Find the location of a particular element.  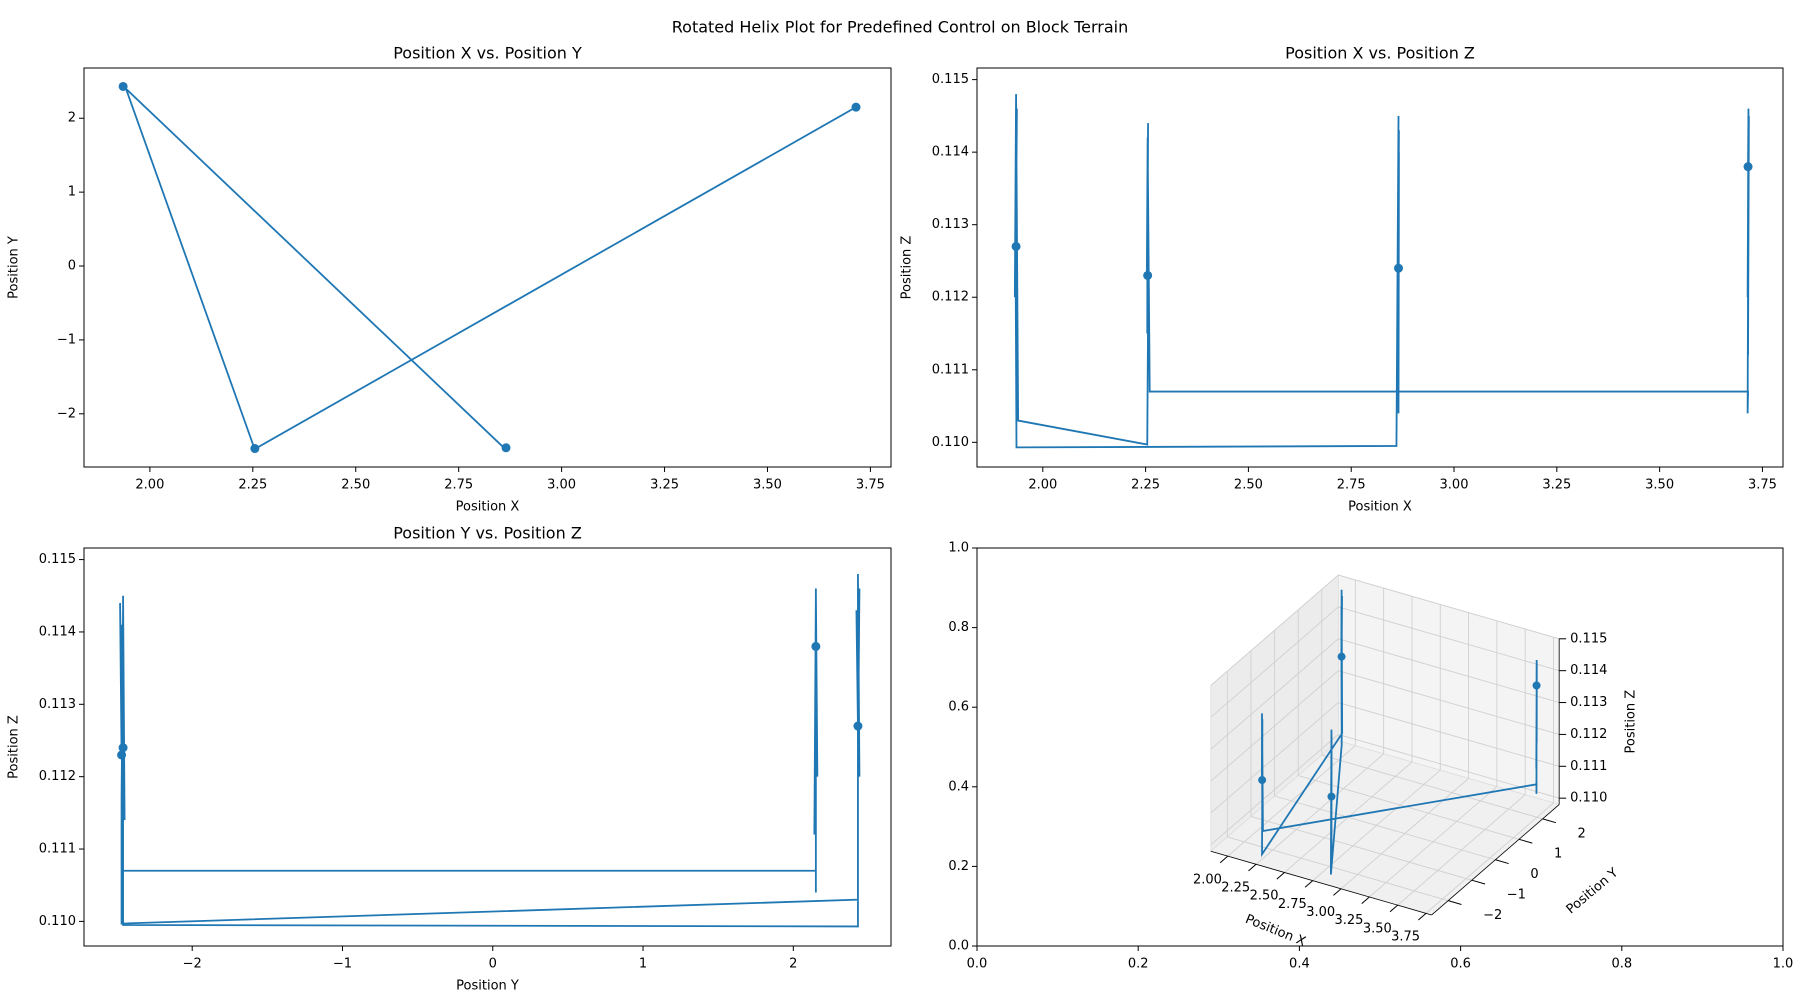

z-tick-label: 0.112 is located at coordinates (1588, 734).